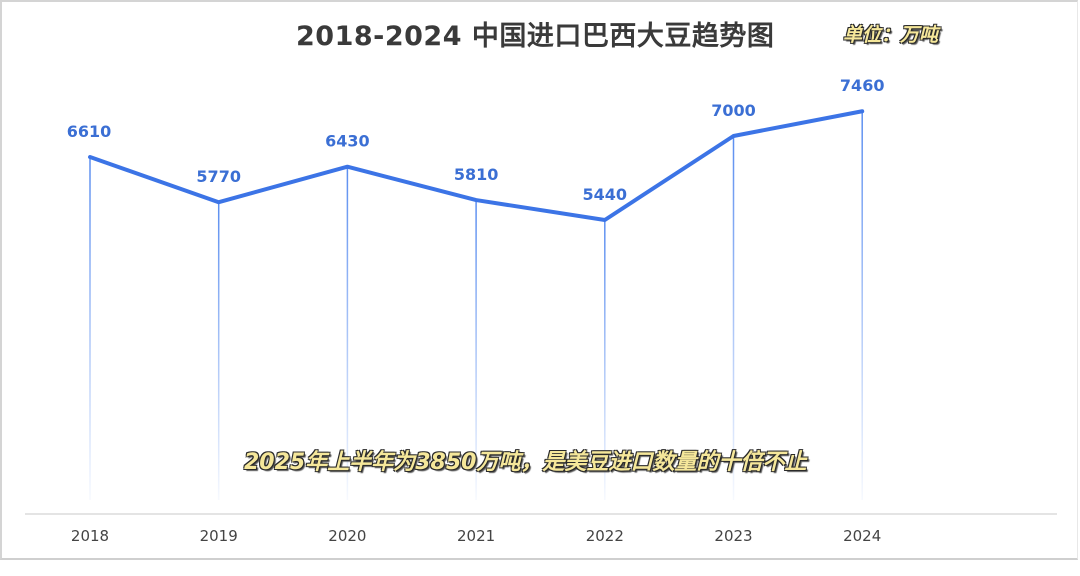  What do you see at coordinates (605, 536) in the screenshot?
I see `x-tick-label: 2022` at bounding box center [605, 536].